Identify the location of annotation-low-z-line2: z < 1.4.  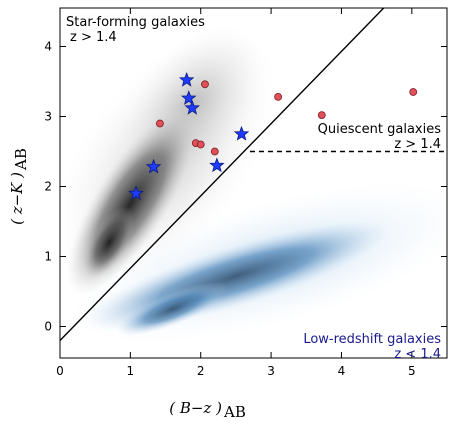
(417, 354).